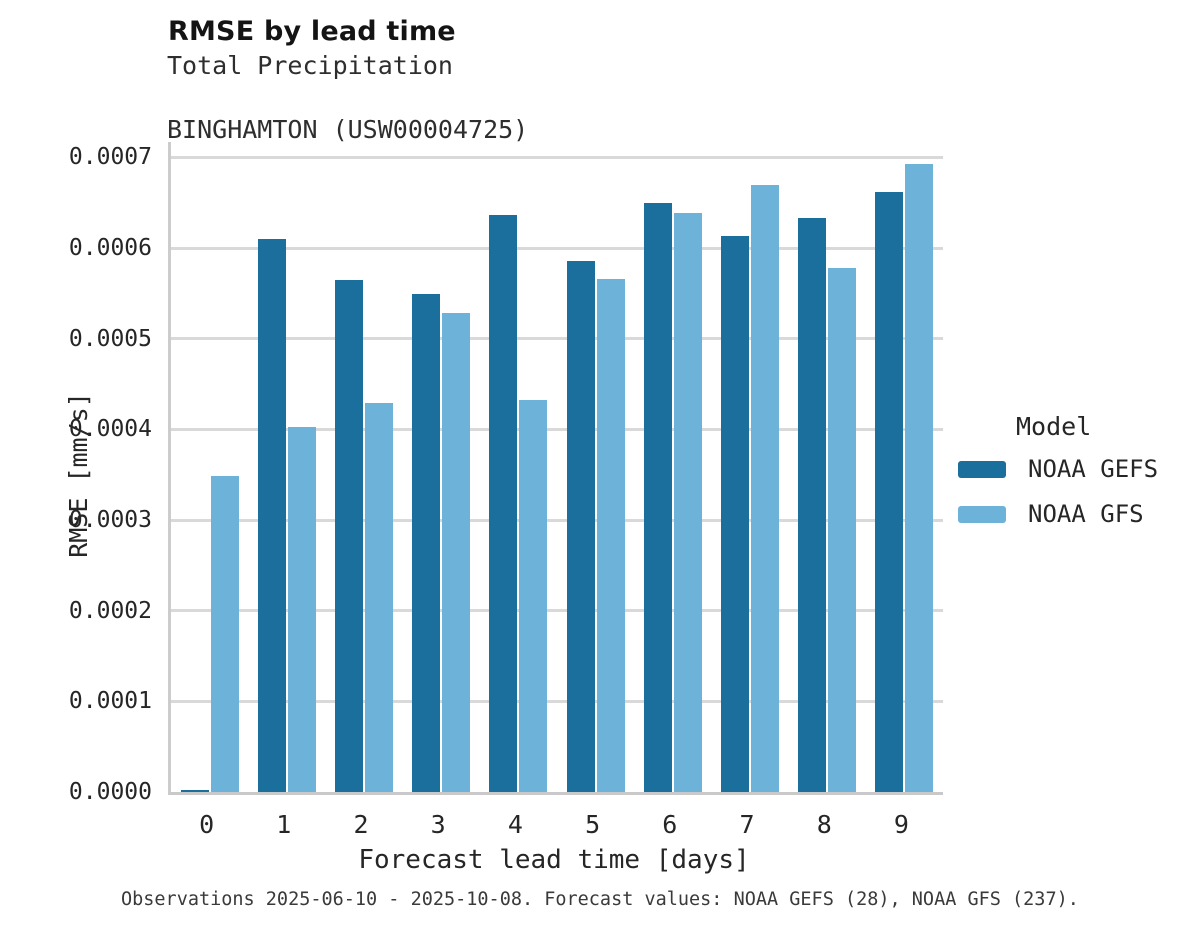 This screenshot has height=928, width=1178. What do you see at coordinates (1054, 426) in the screenshot?
I see `legend-title: Model` at bounding box center [1054, 426].